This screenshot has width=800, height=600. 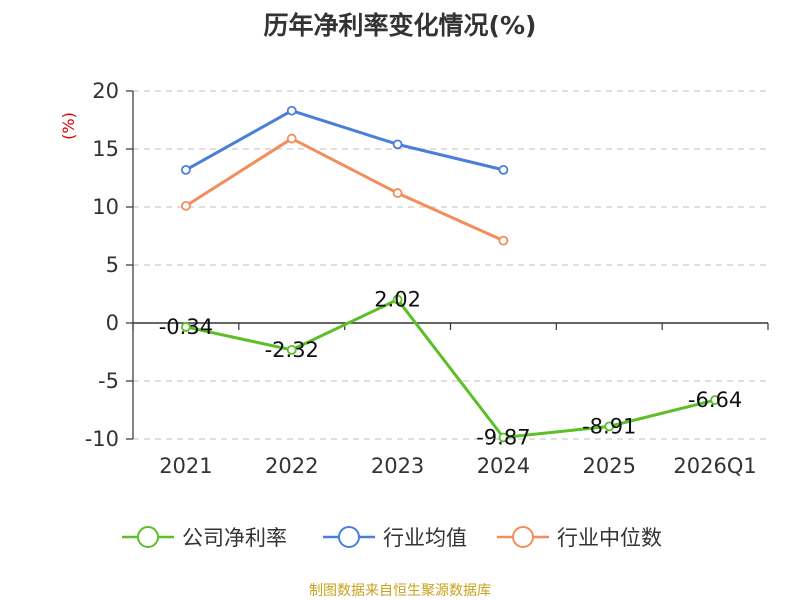 I want to click on legend-label: 行业均值, so click(x=425, y=538).